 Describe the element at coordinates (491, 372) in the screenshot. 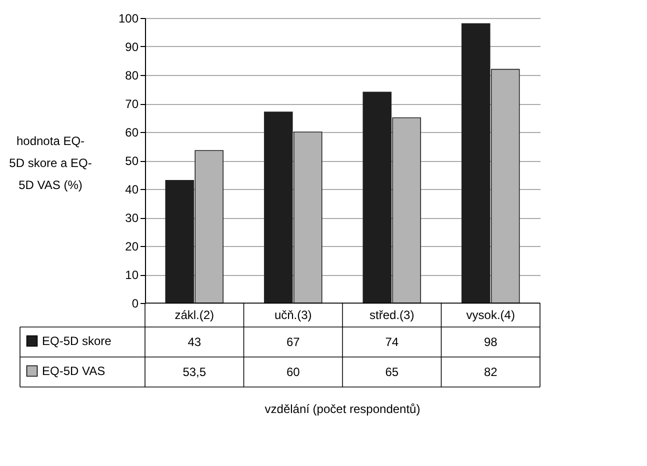

I see `data-label: 82` at that location.